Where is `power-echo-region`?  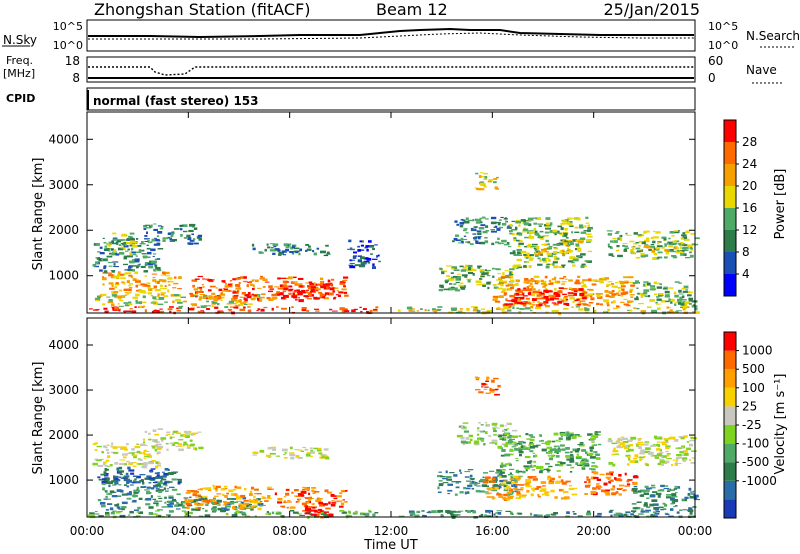 power-echo-region is located at coordinates (661, 250).